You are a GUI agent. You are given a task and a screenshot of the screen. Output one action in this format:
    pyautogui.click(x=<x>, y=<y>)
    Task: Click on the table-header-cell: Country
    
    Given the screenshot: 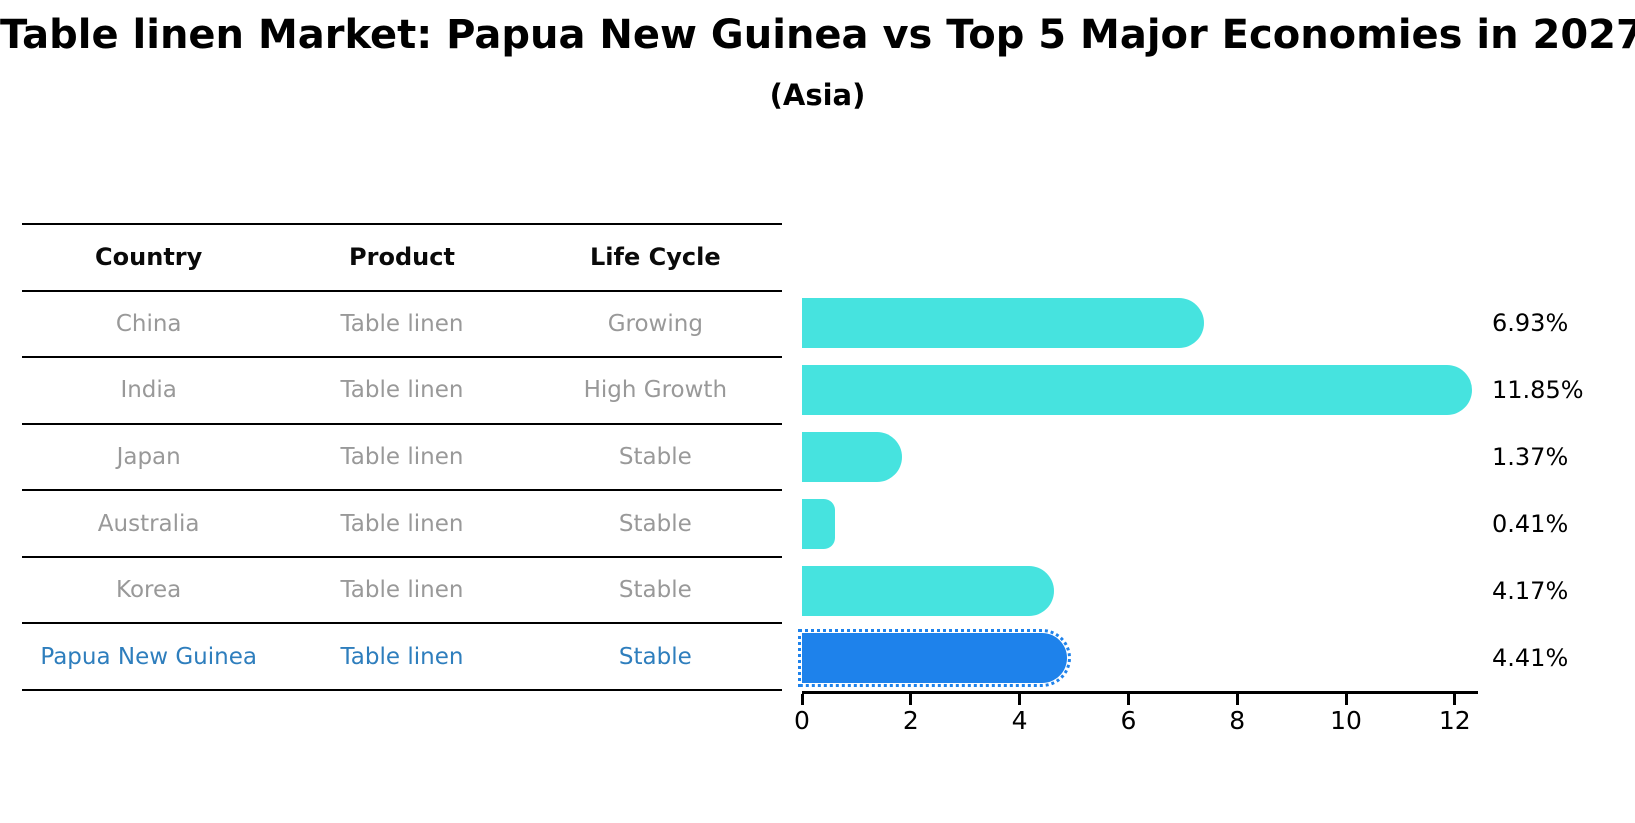 What is the action you would take?
    pyautogui.click(x=149, y=257)
    